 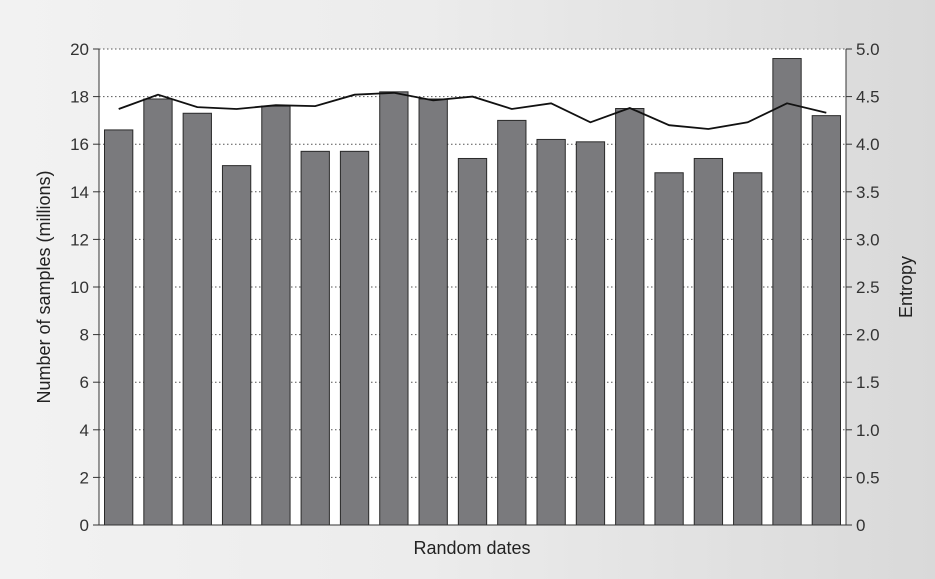 What do you see at coordinates (84, 525) in the screenshot?
I see `y-tick-label: 0` at bounding box center [84, 525].